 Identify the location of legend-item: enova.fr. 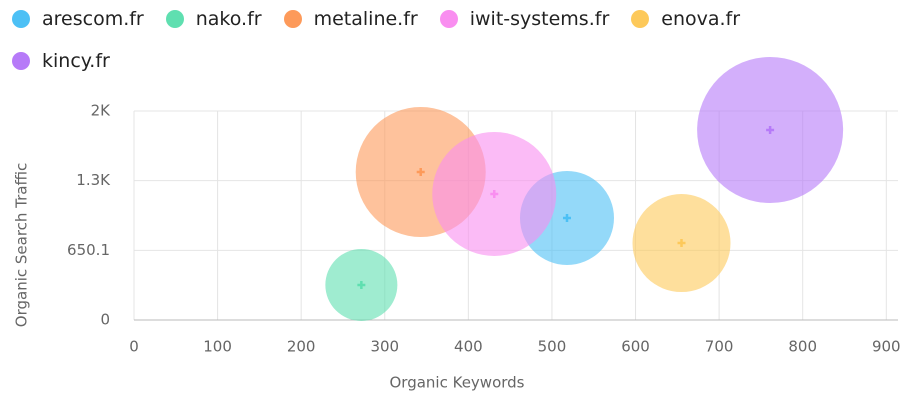
(685, 19).